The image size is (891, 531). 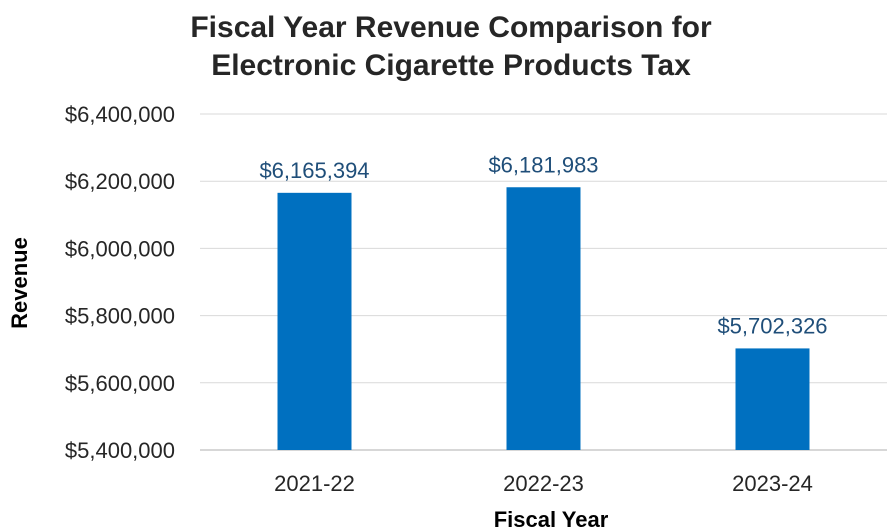 What do you see at coordinates (772, 325) in the screenshot?
I see `data-label: $5,702,326` at bounding box center [772, 325].